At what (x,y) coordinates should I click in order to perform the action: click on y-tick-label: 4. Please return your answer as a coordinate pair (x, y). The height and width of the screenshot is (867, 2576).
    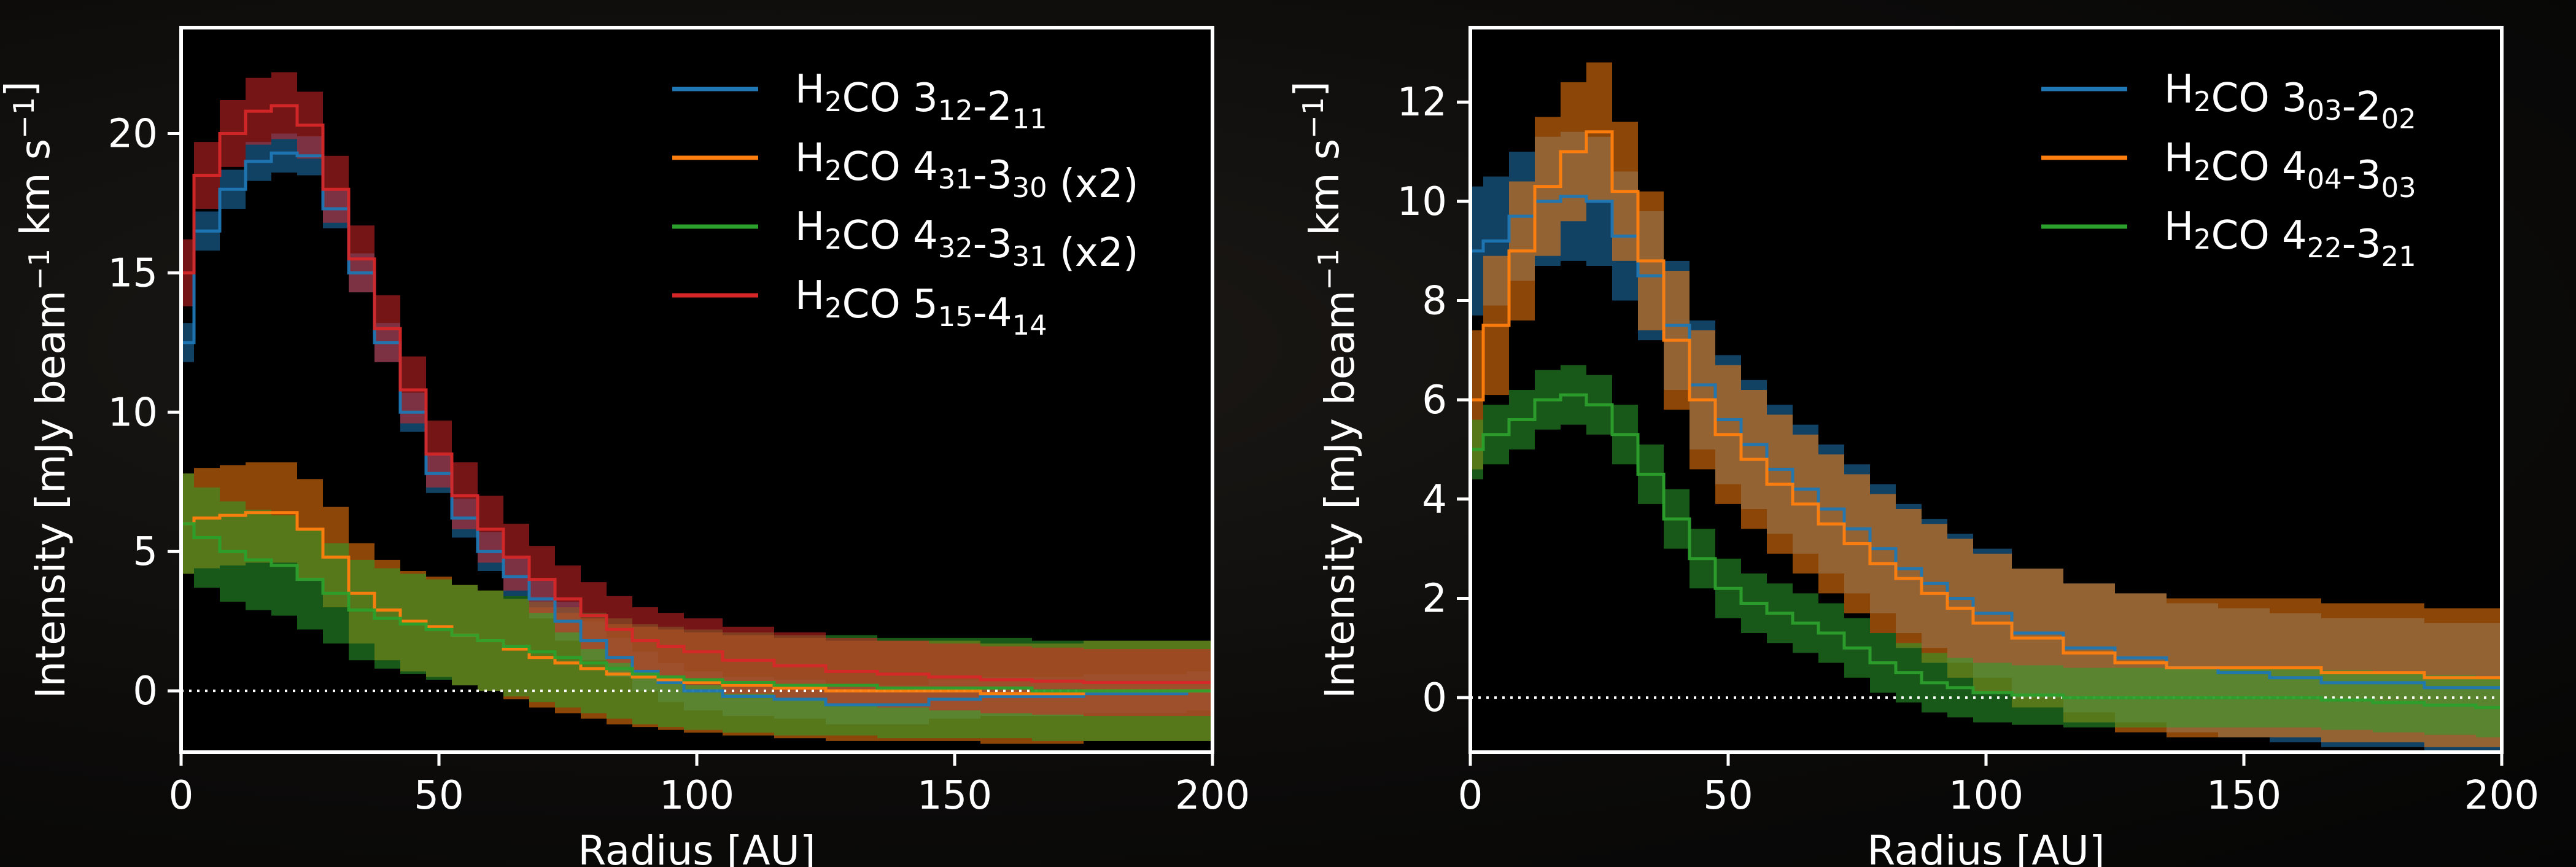
    Looking at the image, I should click on (1434, 500).